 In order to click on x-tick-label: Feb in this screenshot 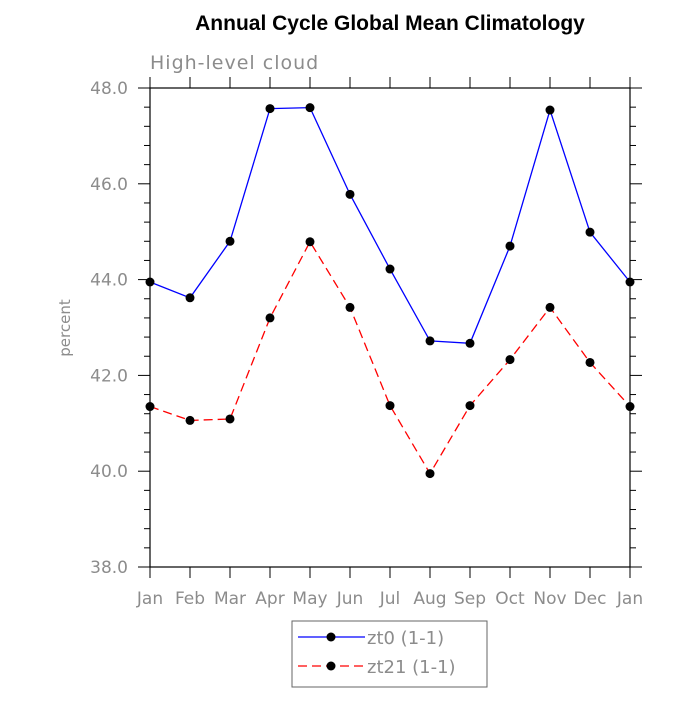, I will do `click(190, 599)`.